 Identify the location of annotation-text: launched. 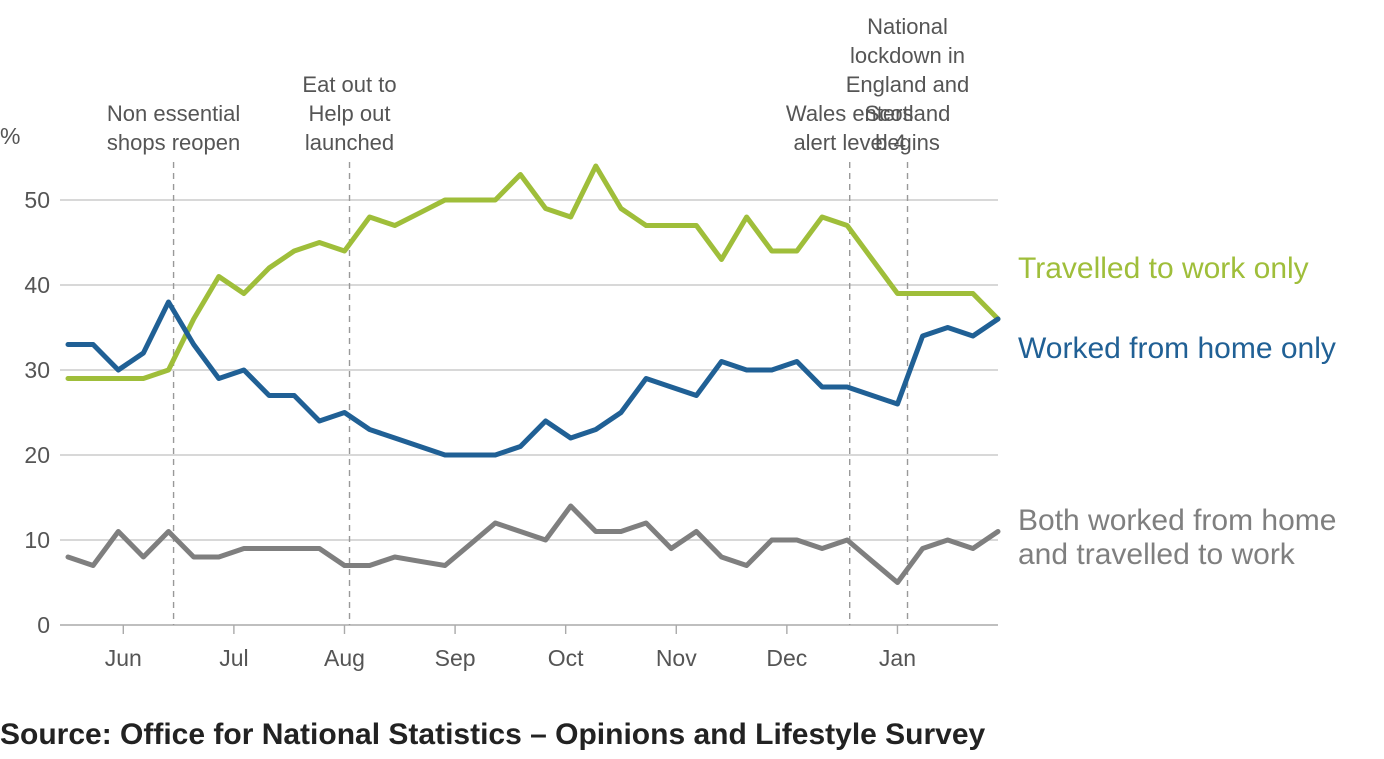
(349, 142).